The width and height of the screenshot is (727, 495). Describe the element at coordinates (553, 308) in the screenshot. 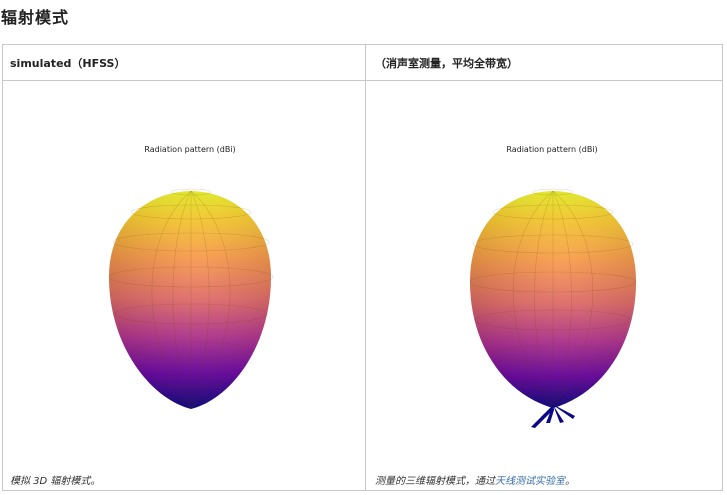

I see `measured-lobe` at that location.